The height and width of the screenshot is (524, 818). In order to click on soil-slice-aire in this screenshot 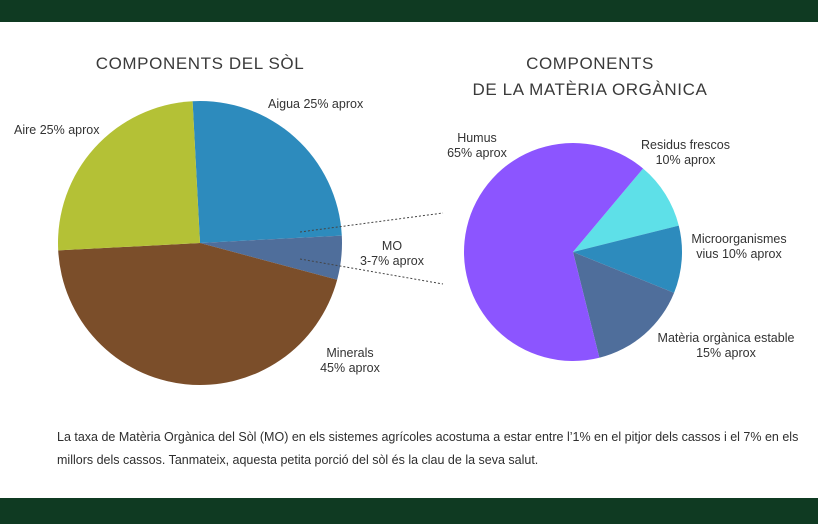, I will do `click(129, 176)`.